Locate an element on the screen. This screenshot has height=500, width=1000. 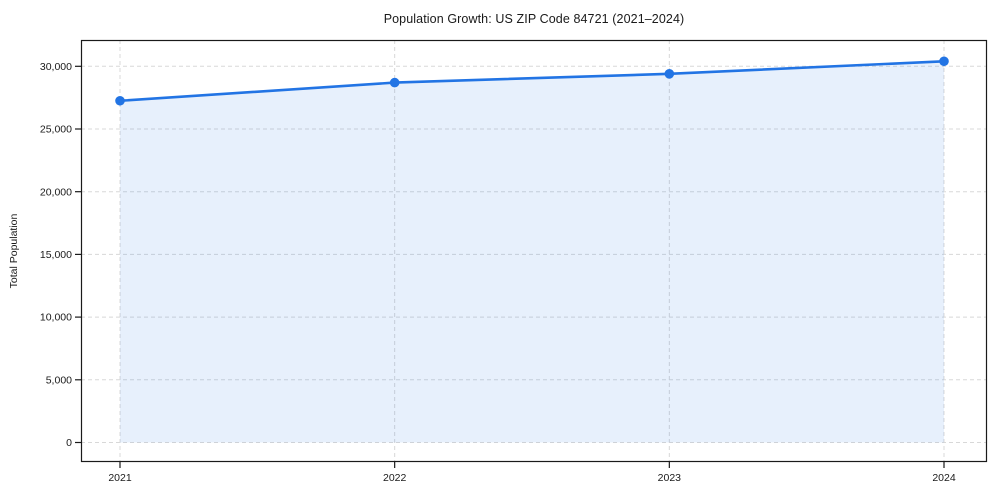
trend-line is located at coordinates (532, 81).